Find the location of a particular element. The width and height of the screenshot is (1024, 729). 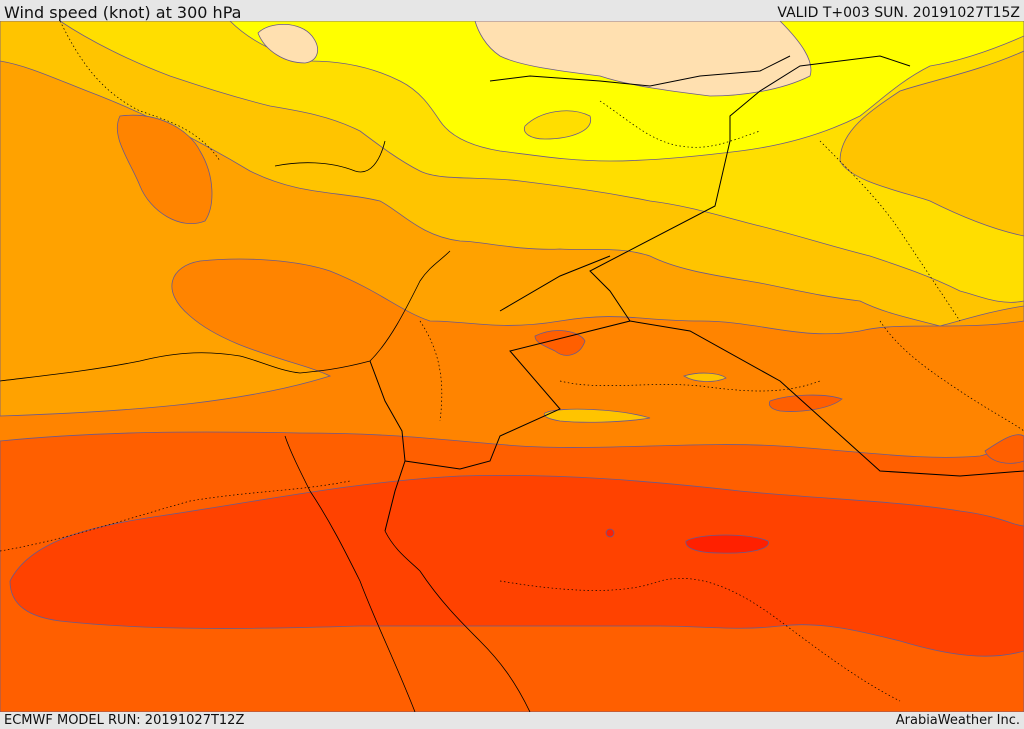

band-orange-red-patch is located at coordinates (560, 343).